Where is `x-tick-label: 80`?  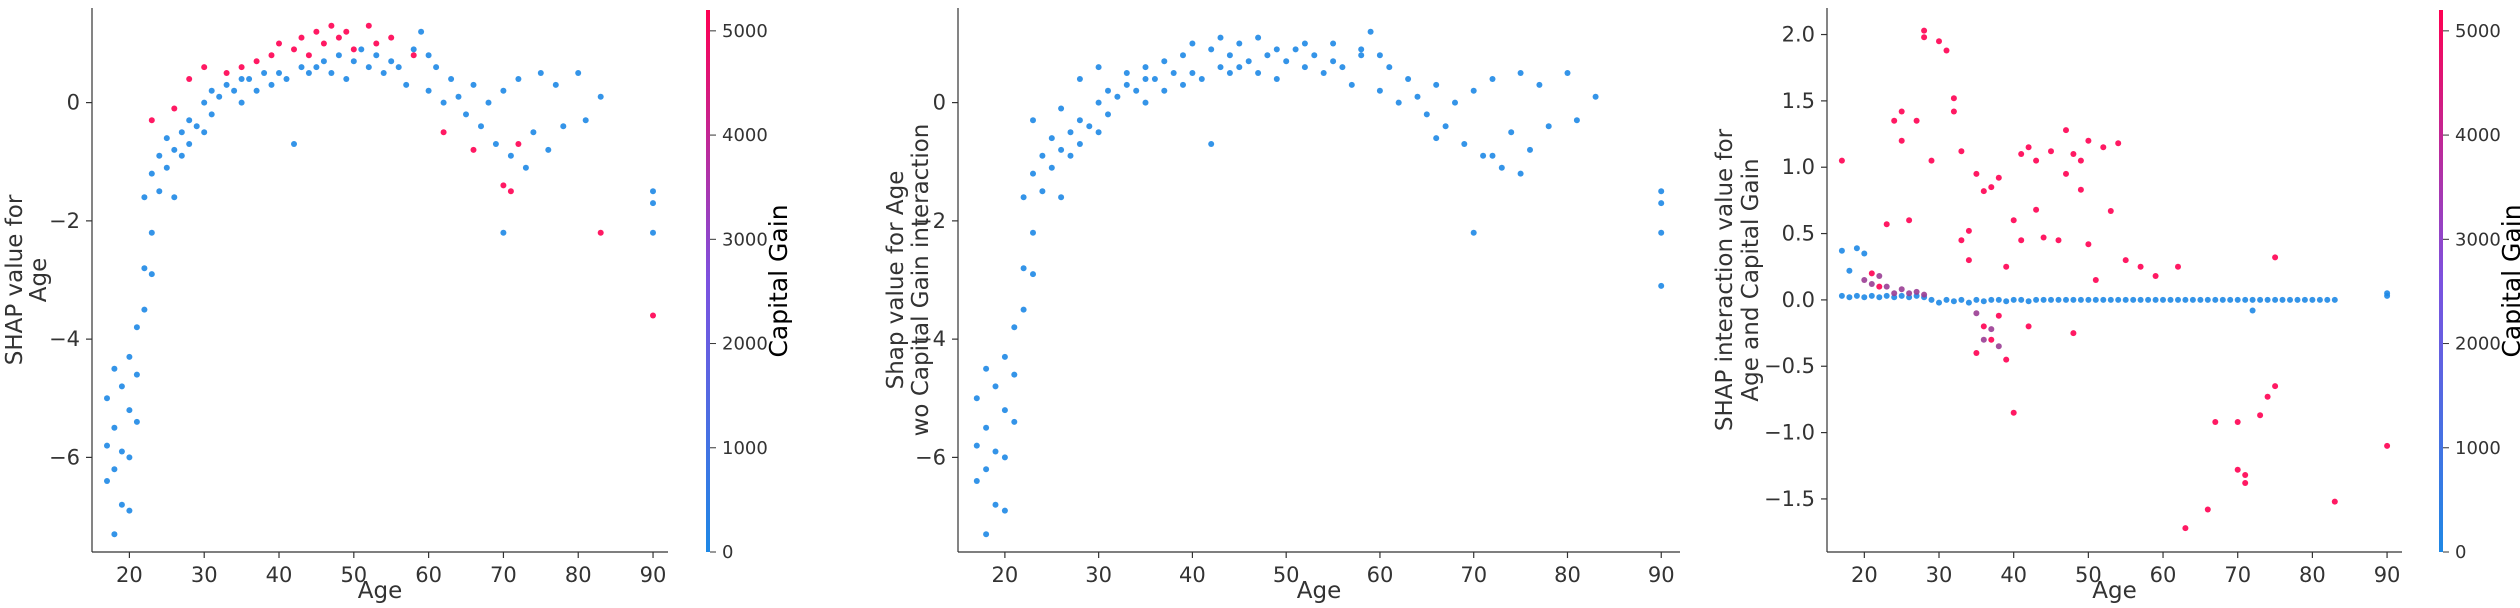
x-tick-label: 80 is located at coordinates (2312, 575).